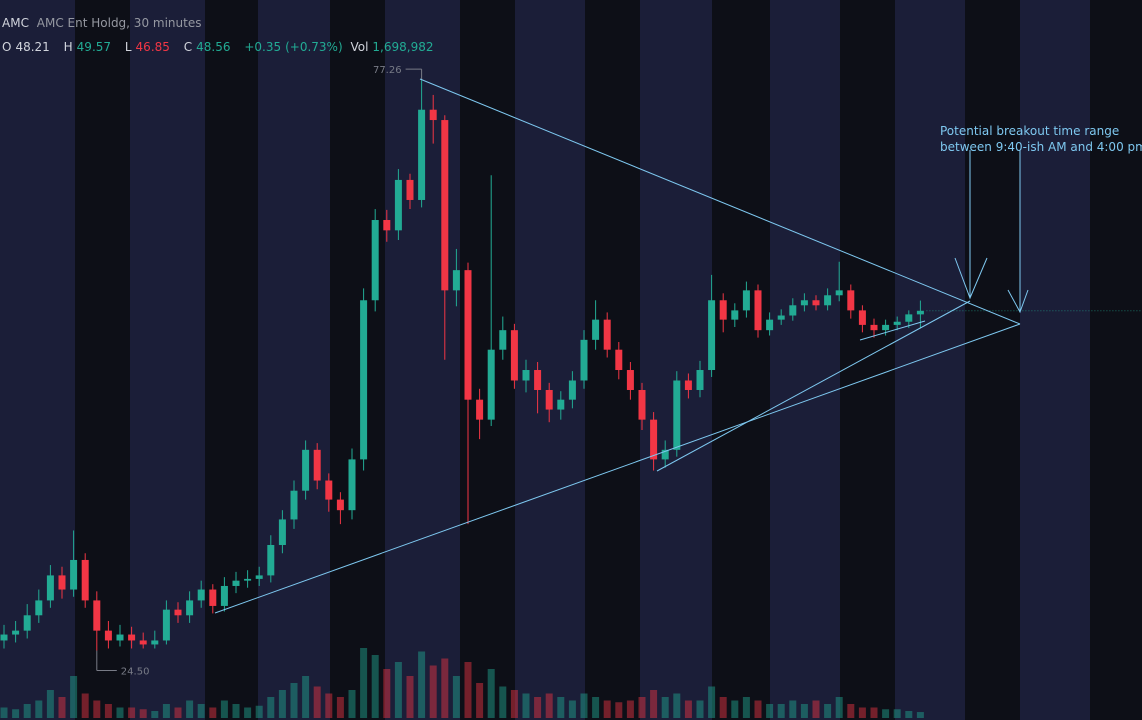 The image size is (1142, 720). What do you see at coordinates (892, 330) in the screenshot?
I see `trend-line` at bounding box center [892, 330].